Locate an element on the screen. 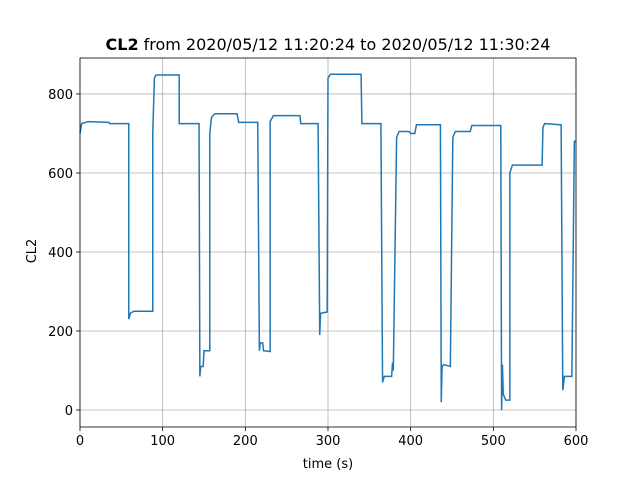 The width and height of the screenshot is (640, 480). title-bold: CL2 is located at coordinates (122, 44).